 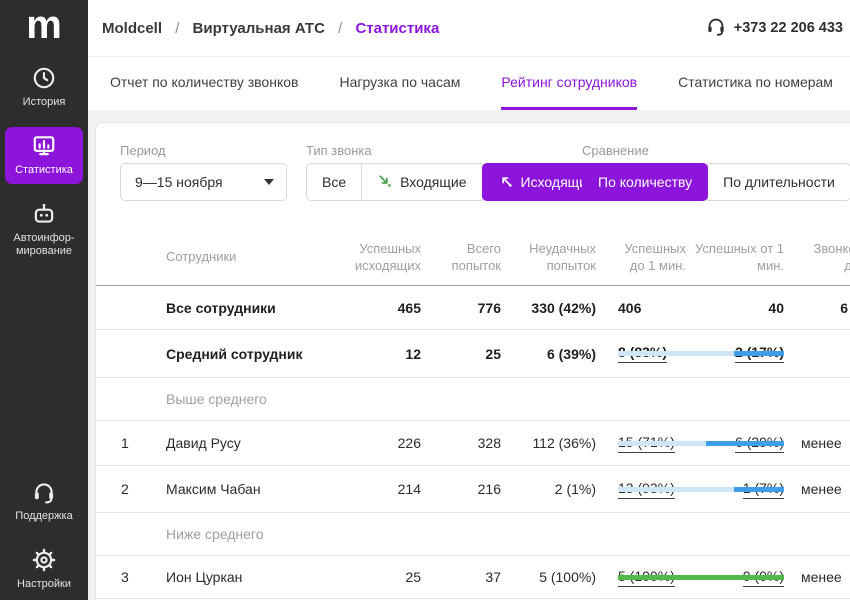 I want to click on support-phone-number: +373 22 206 433, so click(x=788, y=28).